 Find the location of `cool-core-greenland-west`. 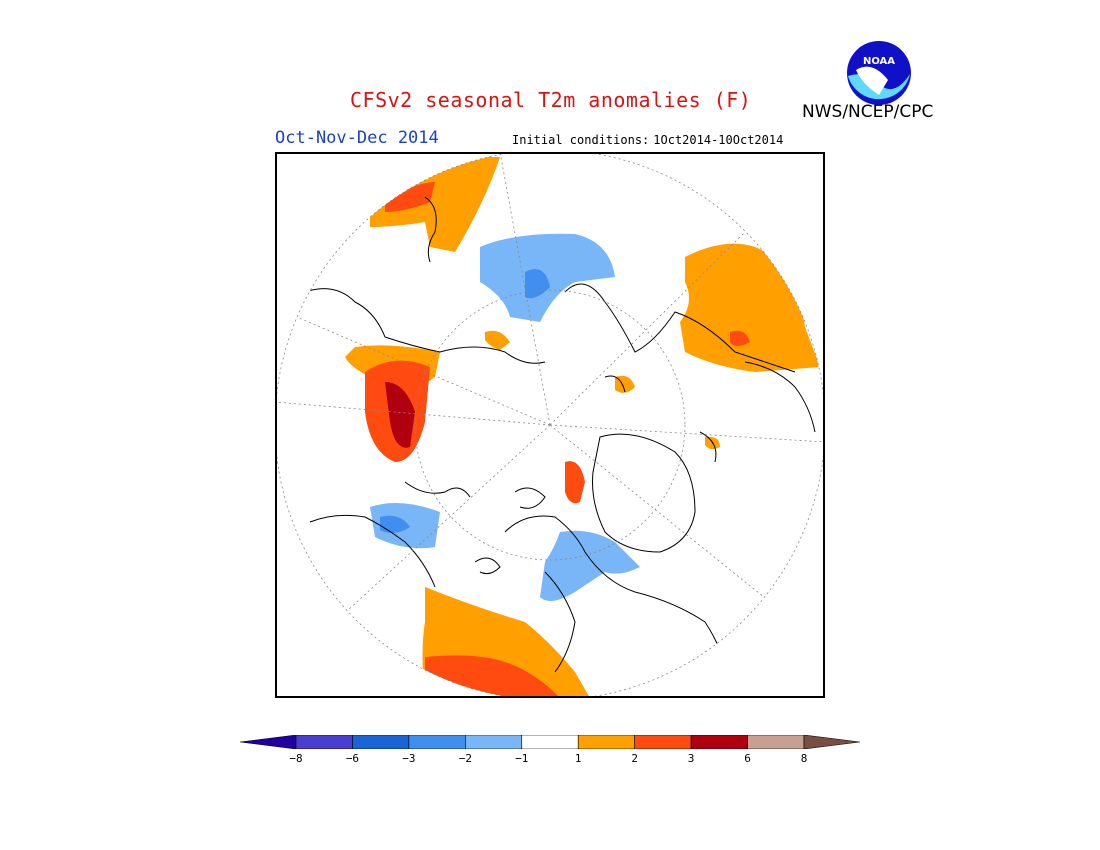

cool-core-greenland-west is located at coordinates (395, 524).